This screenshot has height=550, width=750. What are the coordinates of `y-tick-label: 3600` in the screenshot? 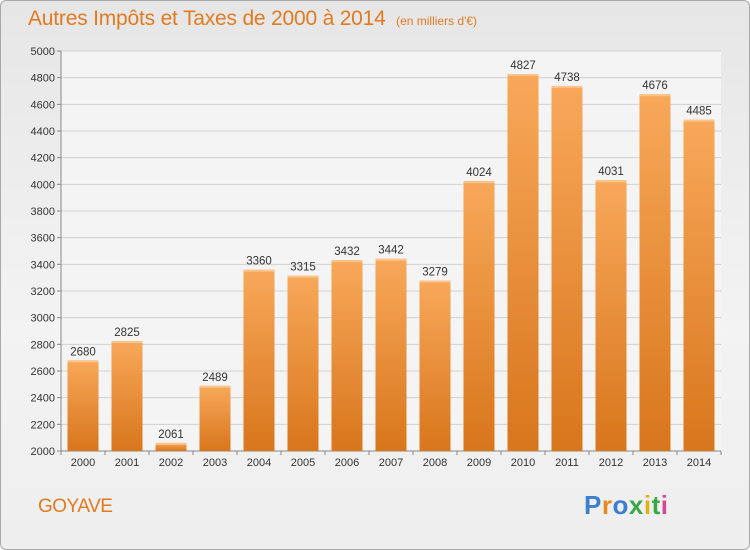 It's located at (43, 239).